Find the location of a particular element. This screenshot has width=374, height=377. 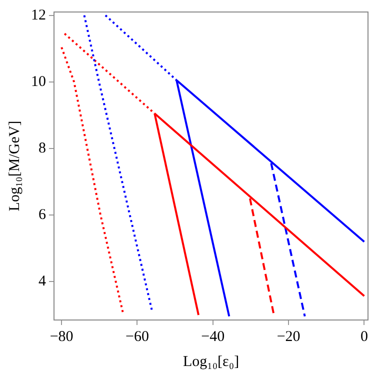

y-tick-label: 10 is located at coordinates (38, 82).